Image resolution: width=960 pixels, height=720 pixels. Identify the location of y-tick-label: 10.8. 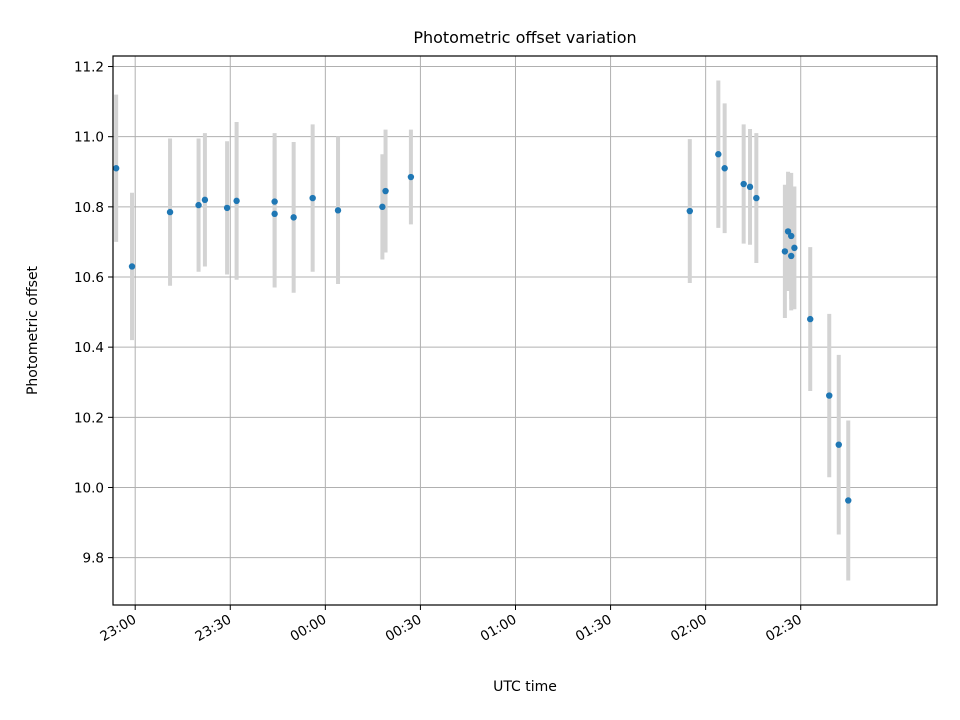
(89, 208).